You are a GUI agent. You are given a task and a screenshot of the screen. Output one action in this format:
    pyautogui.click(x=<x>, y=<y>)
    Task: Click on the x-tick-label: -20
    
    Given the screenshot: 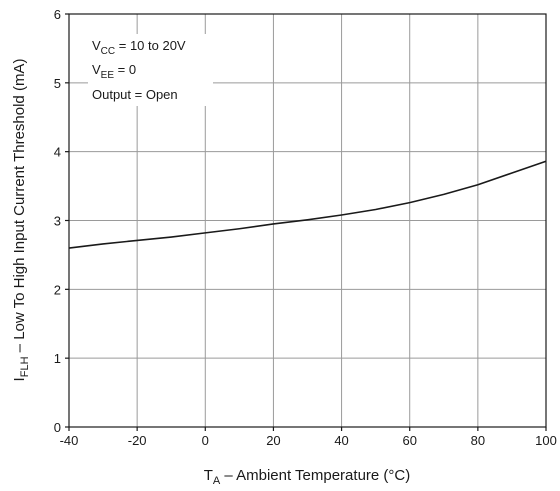 What is the action you would take?
    pyautogui.click(x=137, y=440)
    